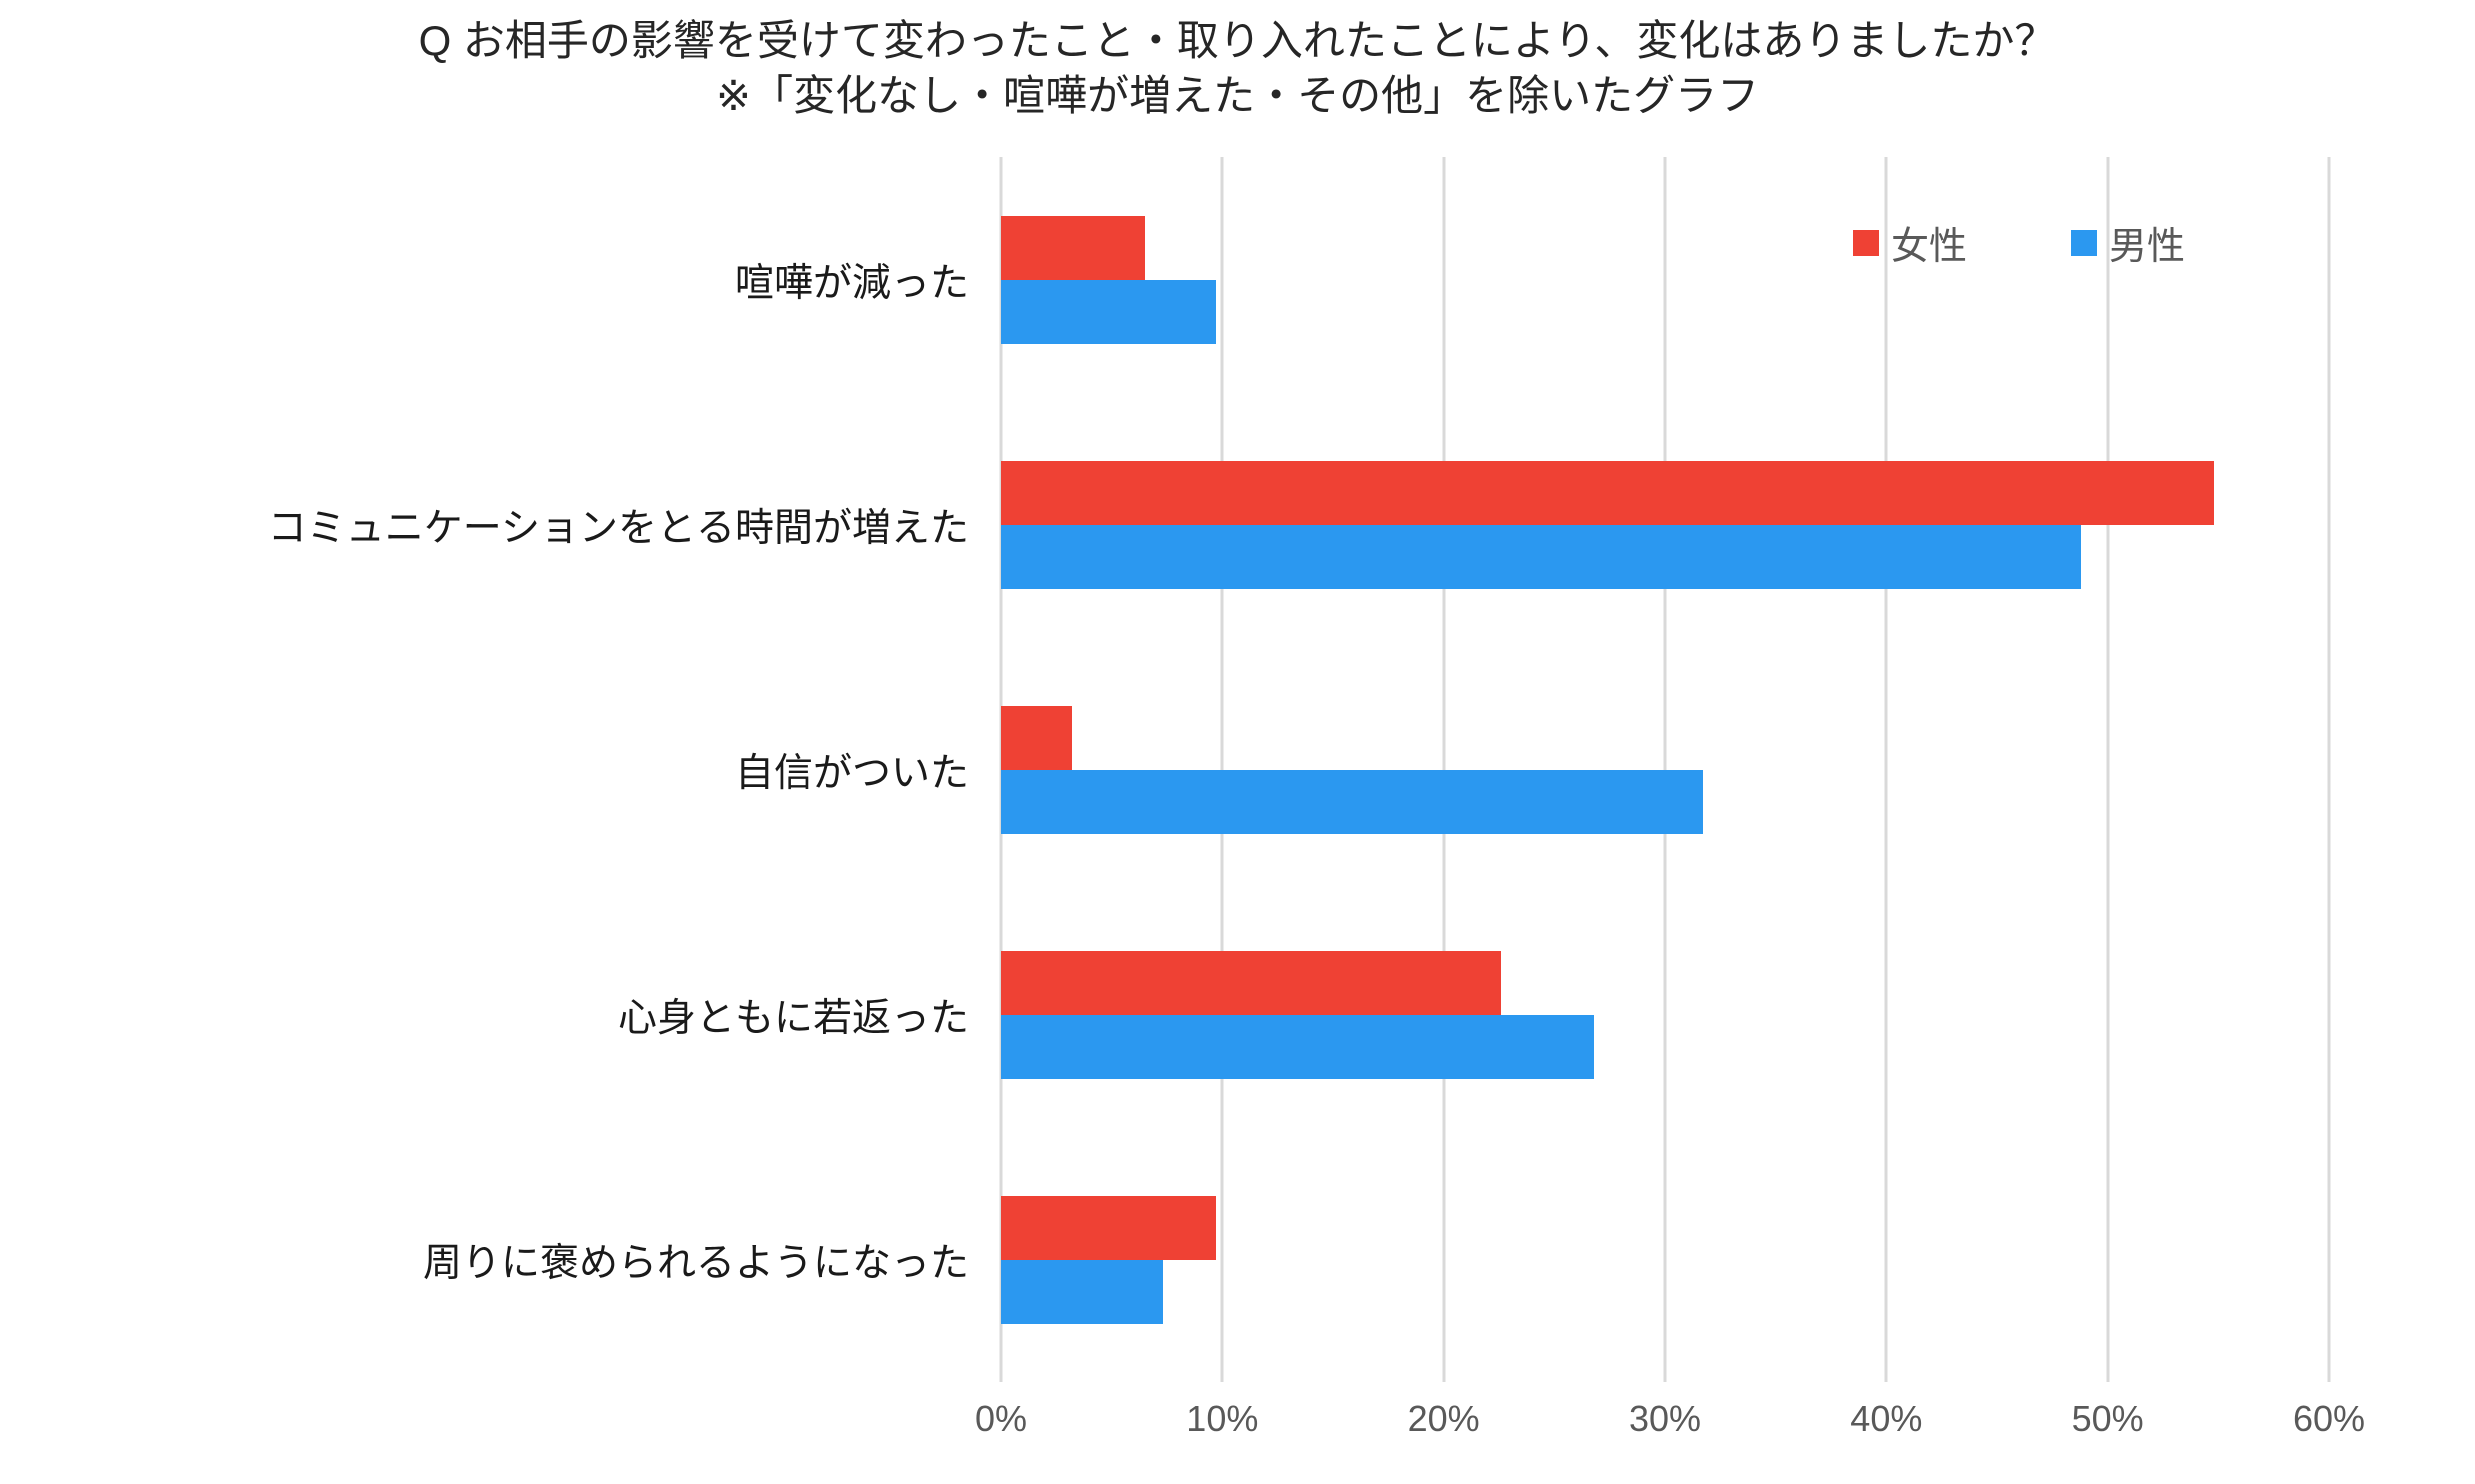 This screenshot has height=1484, width=2475. Describe the element at coordinates (2084, 242) in the screenshot. I see `male-series-swatch` at that location.